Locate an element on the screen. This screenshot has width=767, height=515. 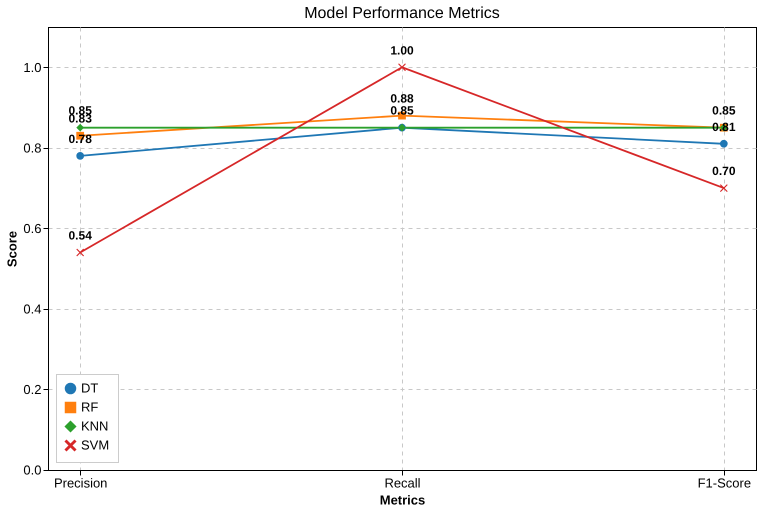
x-tick-label: Recall is located at coordinates (402, 483).